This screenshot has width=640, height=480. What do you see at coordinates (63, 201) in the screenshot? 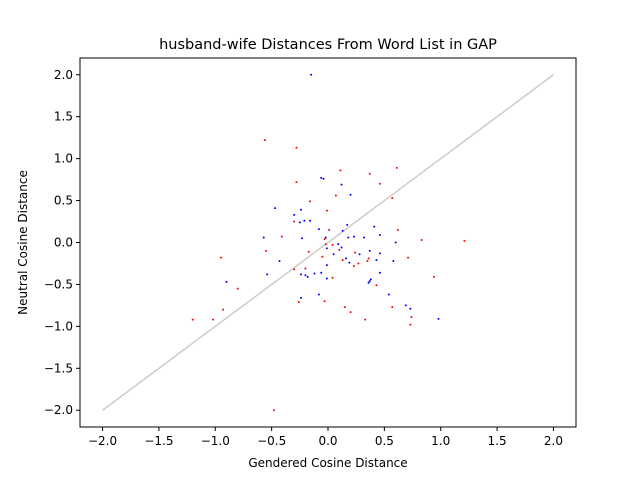
I see `y-tick-label: 0.5` at bounding box center [63, 201].